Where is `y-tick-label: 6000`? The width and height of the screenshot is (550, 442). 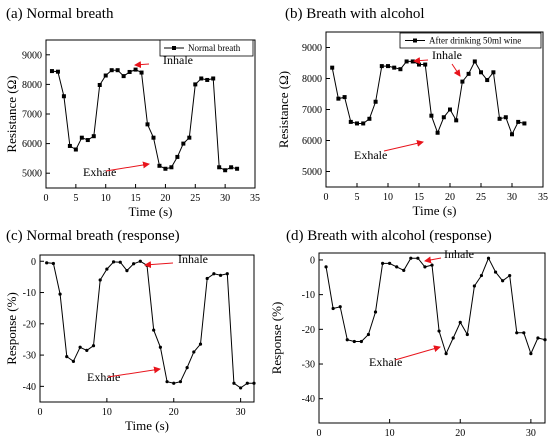 y-tick-label: 6000 is located at coordinates (312, 141).